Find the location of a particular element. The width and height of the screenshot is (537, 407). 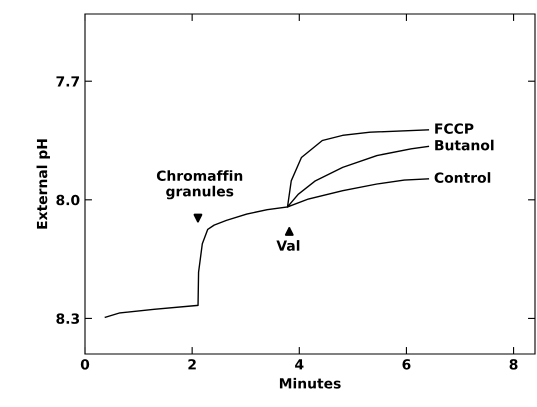

series-label: Control is located at coordinates (462, 177).